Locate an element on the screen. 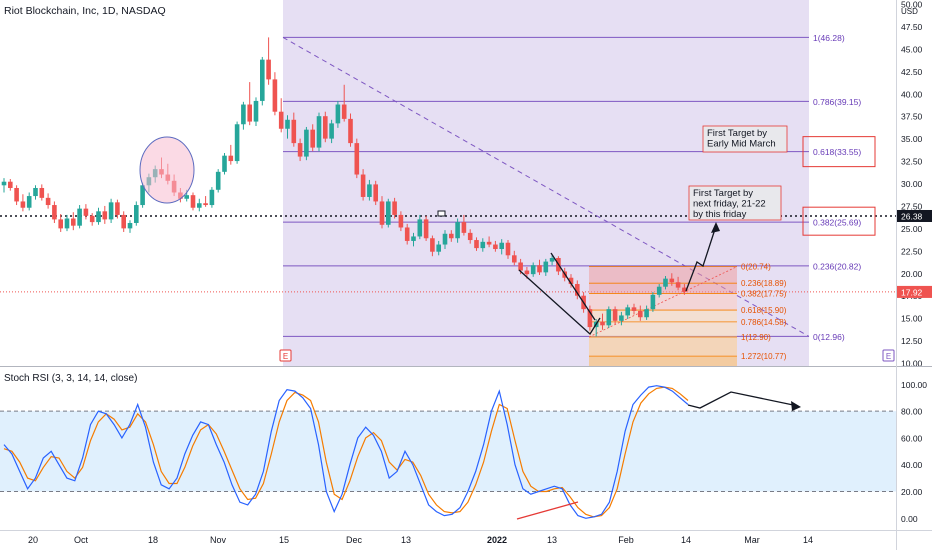 The image size is (932, 550). price-tick-label: 20.00 is located at coordinates (912, 274).